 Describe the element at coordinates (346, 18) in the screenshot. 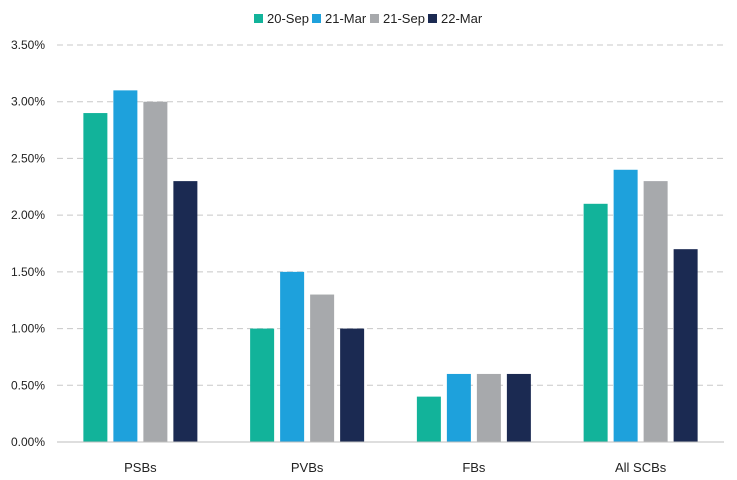

I see `legend-label: 21-Mar` at that location.